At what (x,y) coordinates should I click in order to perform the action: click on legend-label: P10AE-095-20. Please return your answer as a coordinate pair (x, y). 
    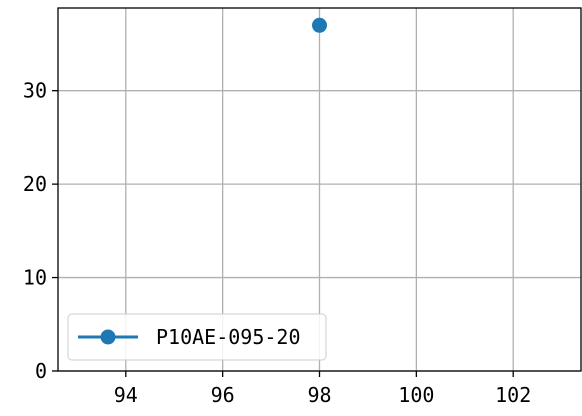
    Looking at the image, I should click on (228, 337).